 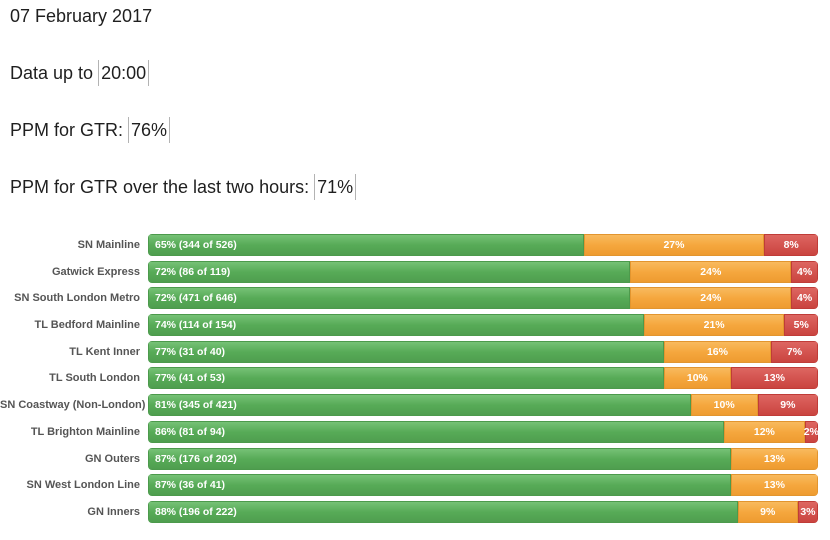 I want to click on chart-row: GN Outers 87% (176 of 202) 13%, so click(x=415, y=458).